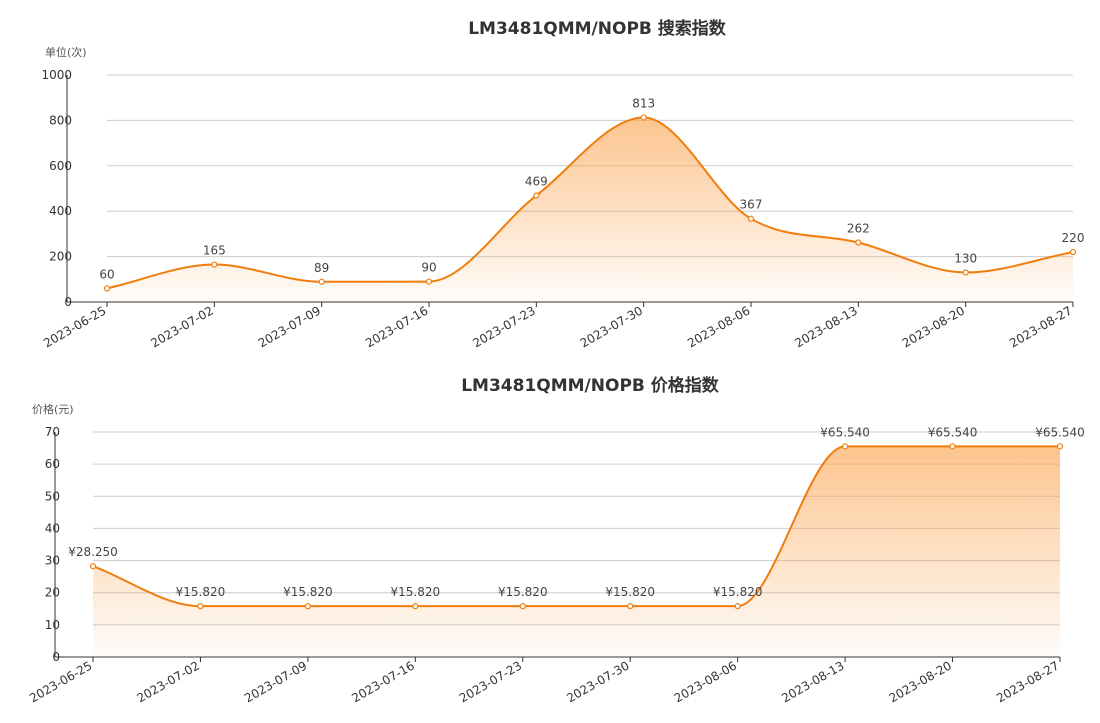  Describe the element at coordinates (428, 268) in the screenshot. I see `data-label: 90` at that location.